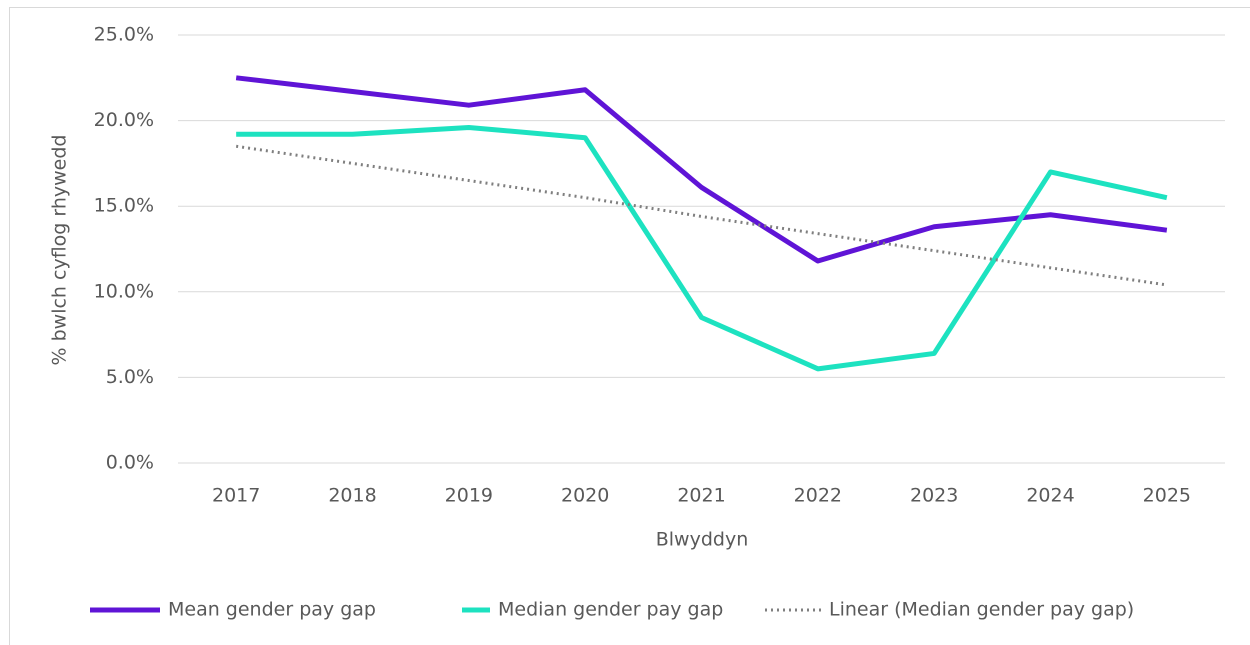  I want to click on x-tick-label: 2025, so click(1167, 496).